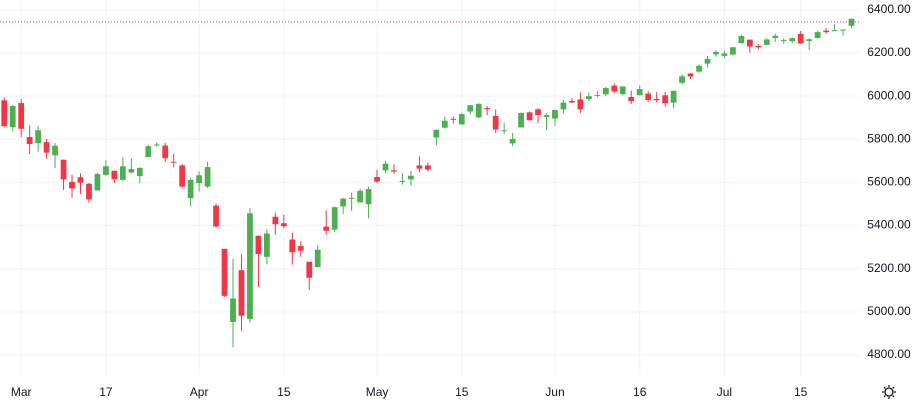 The image size is (919, 400). What do you see at coordinates (724, 392) in the screenshot?
I see `x-tick-label: Jul` at bounding box center [724, 392].